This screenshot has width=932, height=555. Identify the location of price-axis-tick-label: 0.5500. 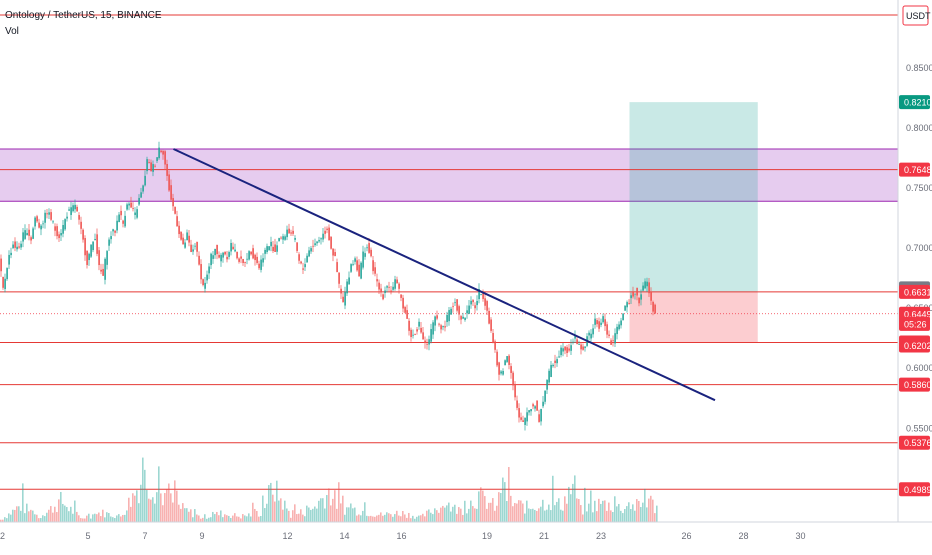
(919, 428).